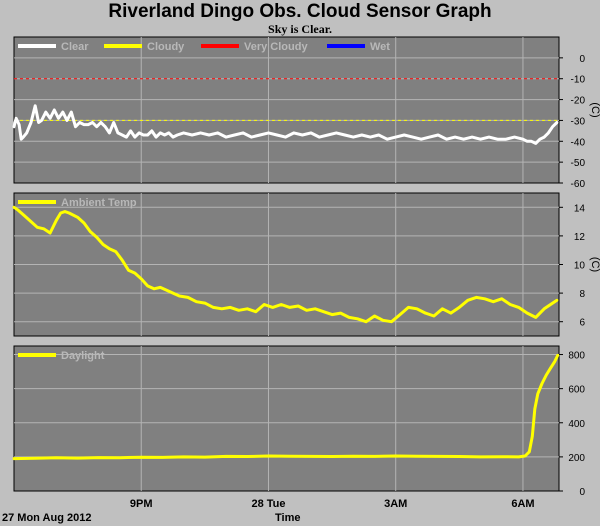 Image resolution: width=600 pixels, height=526 pixels. Describe the element at coordinates (578, 163) in the screenshot. I see `y-tick-label: -50` at that location.